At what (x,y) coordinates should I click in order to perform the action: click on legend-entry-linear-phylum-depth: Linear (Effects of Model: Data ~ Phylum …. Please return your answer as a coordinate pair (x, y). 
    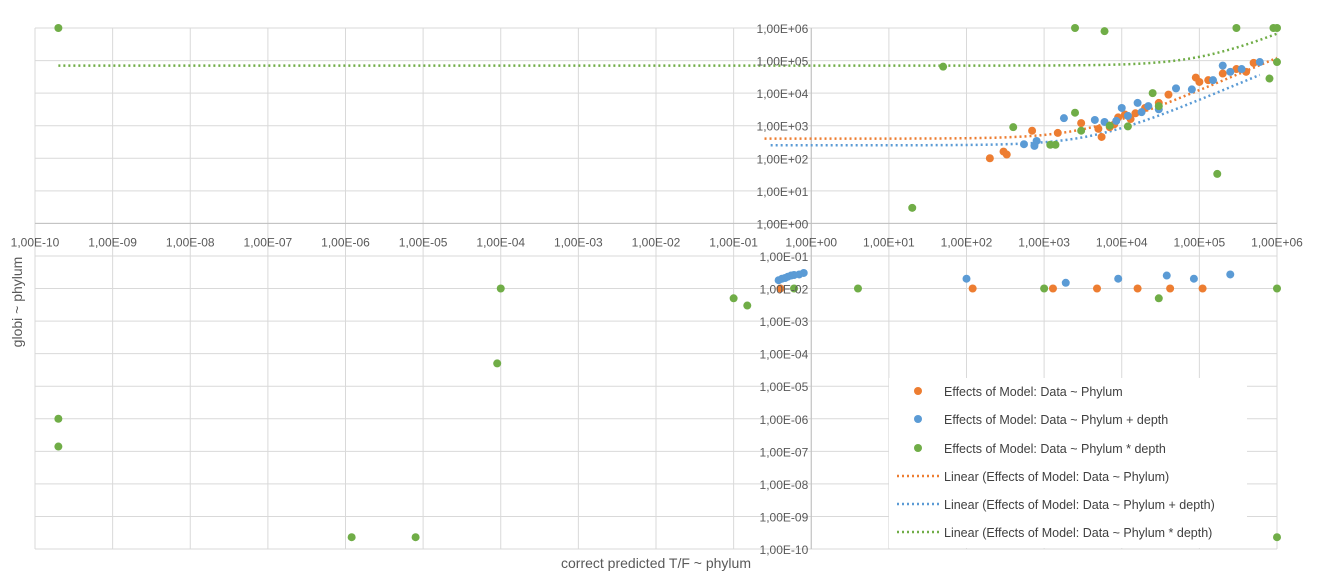
    Looking at the image, I should click on (1056, 505).